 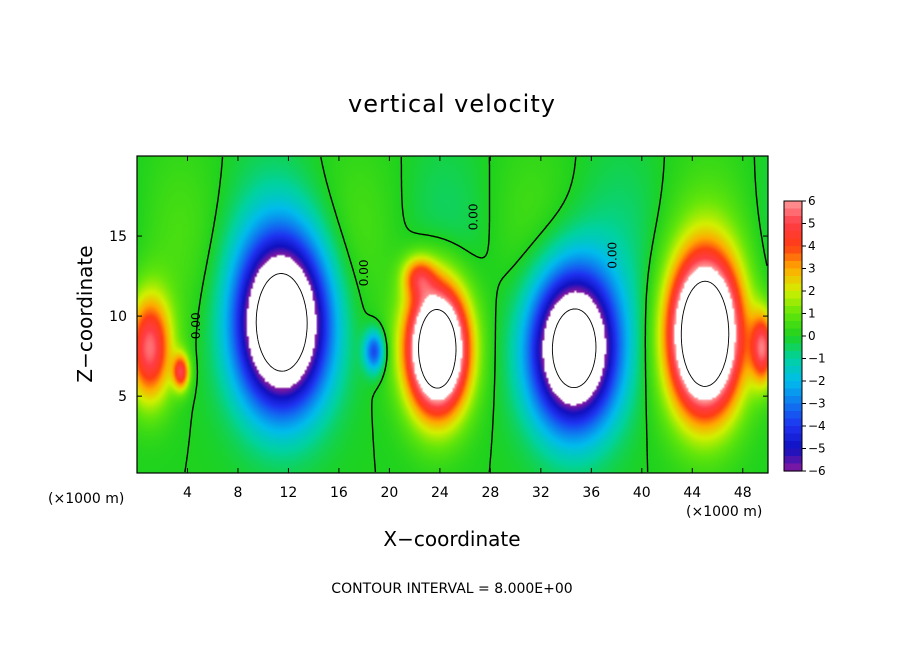 I want to click on colorbar-tick-label: −2, so click(x=817, y=381).